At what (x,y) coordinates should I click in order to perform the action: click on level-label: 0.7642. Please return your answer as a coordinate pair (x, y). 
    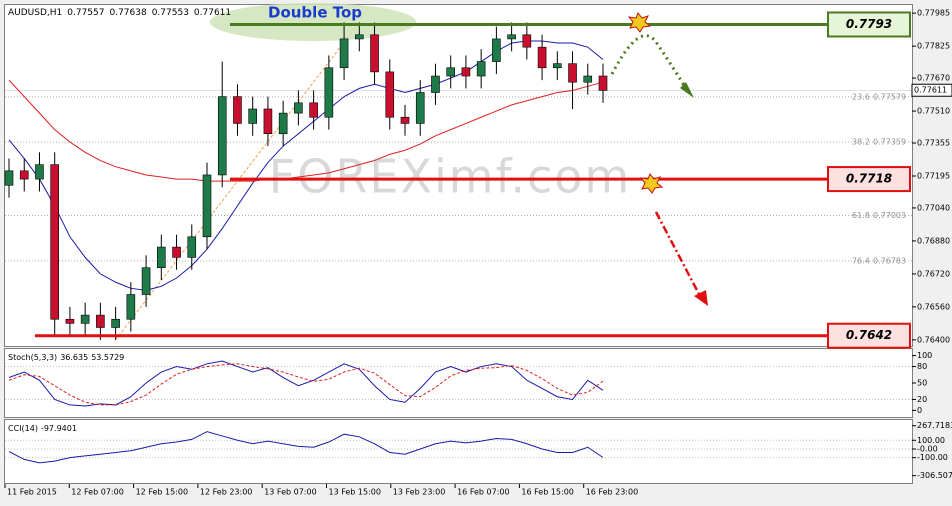
    Looking at the image, I should click on (869, 335).